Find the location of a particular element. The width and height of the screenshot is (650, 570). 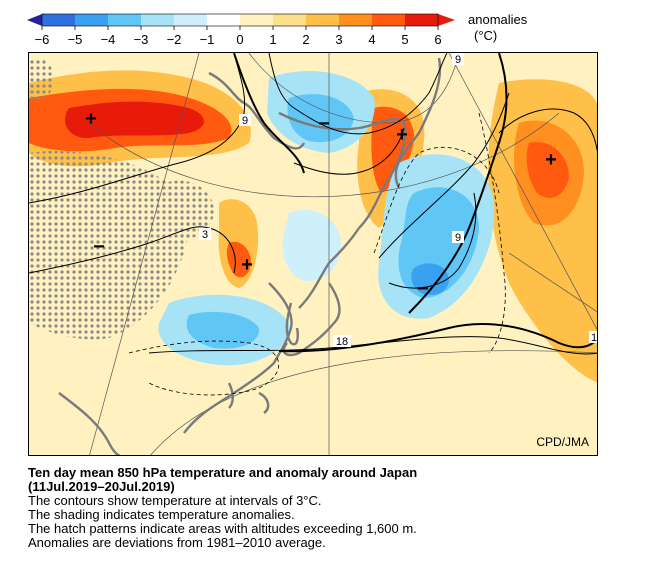

coastline-kamchatka is located at coordinates (418, 123).